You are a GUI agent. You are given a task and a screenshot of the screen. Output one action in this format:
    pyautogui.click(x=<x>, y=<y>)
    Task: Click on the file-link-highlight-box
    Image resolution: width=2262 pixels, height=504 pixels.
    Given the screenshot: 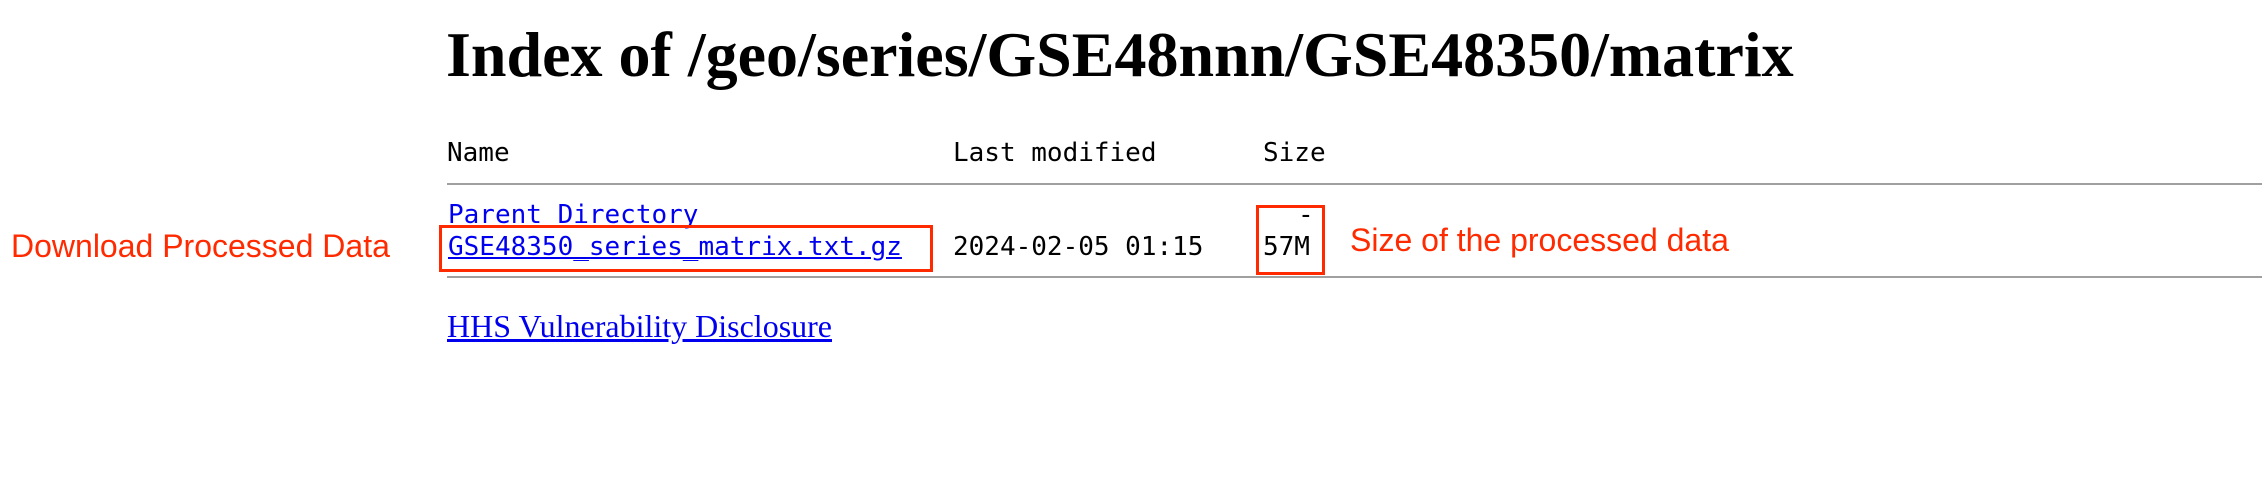 What is the action you would take?
    pyautogui.click(x=686, y=248)
    